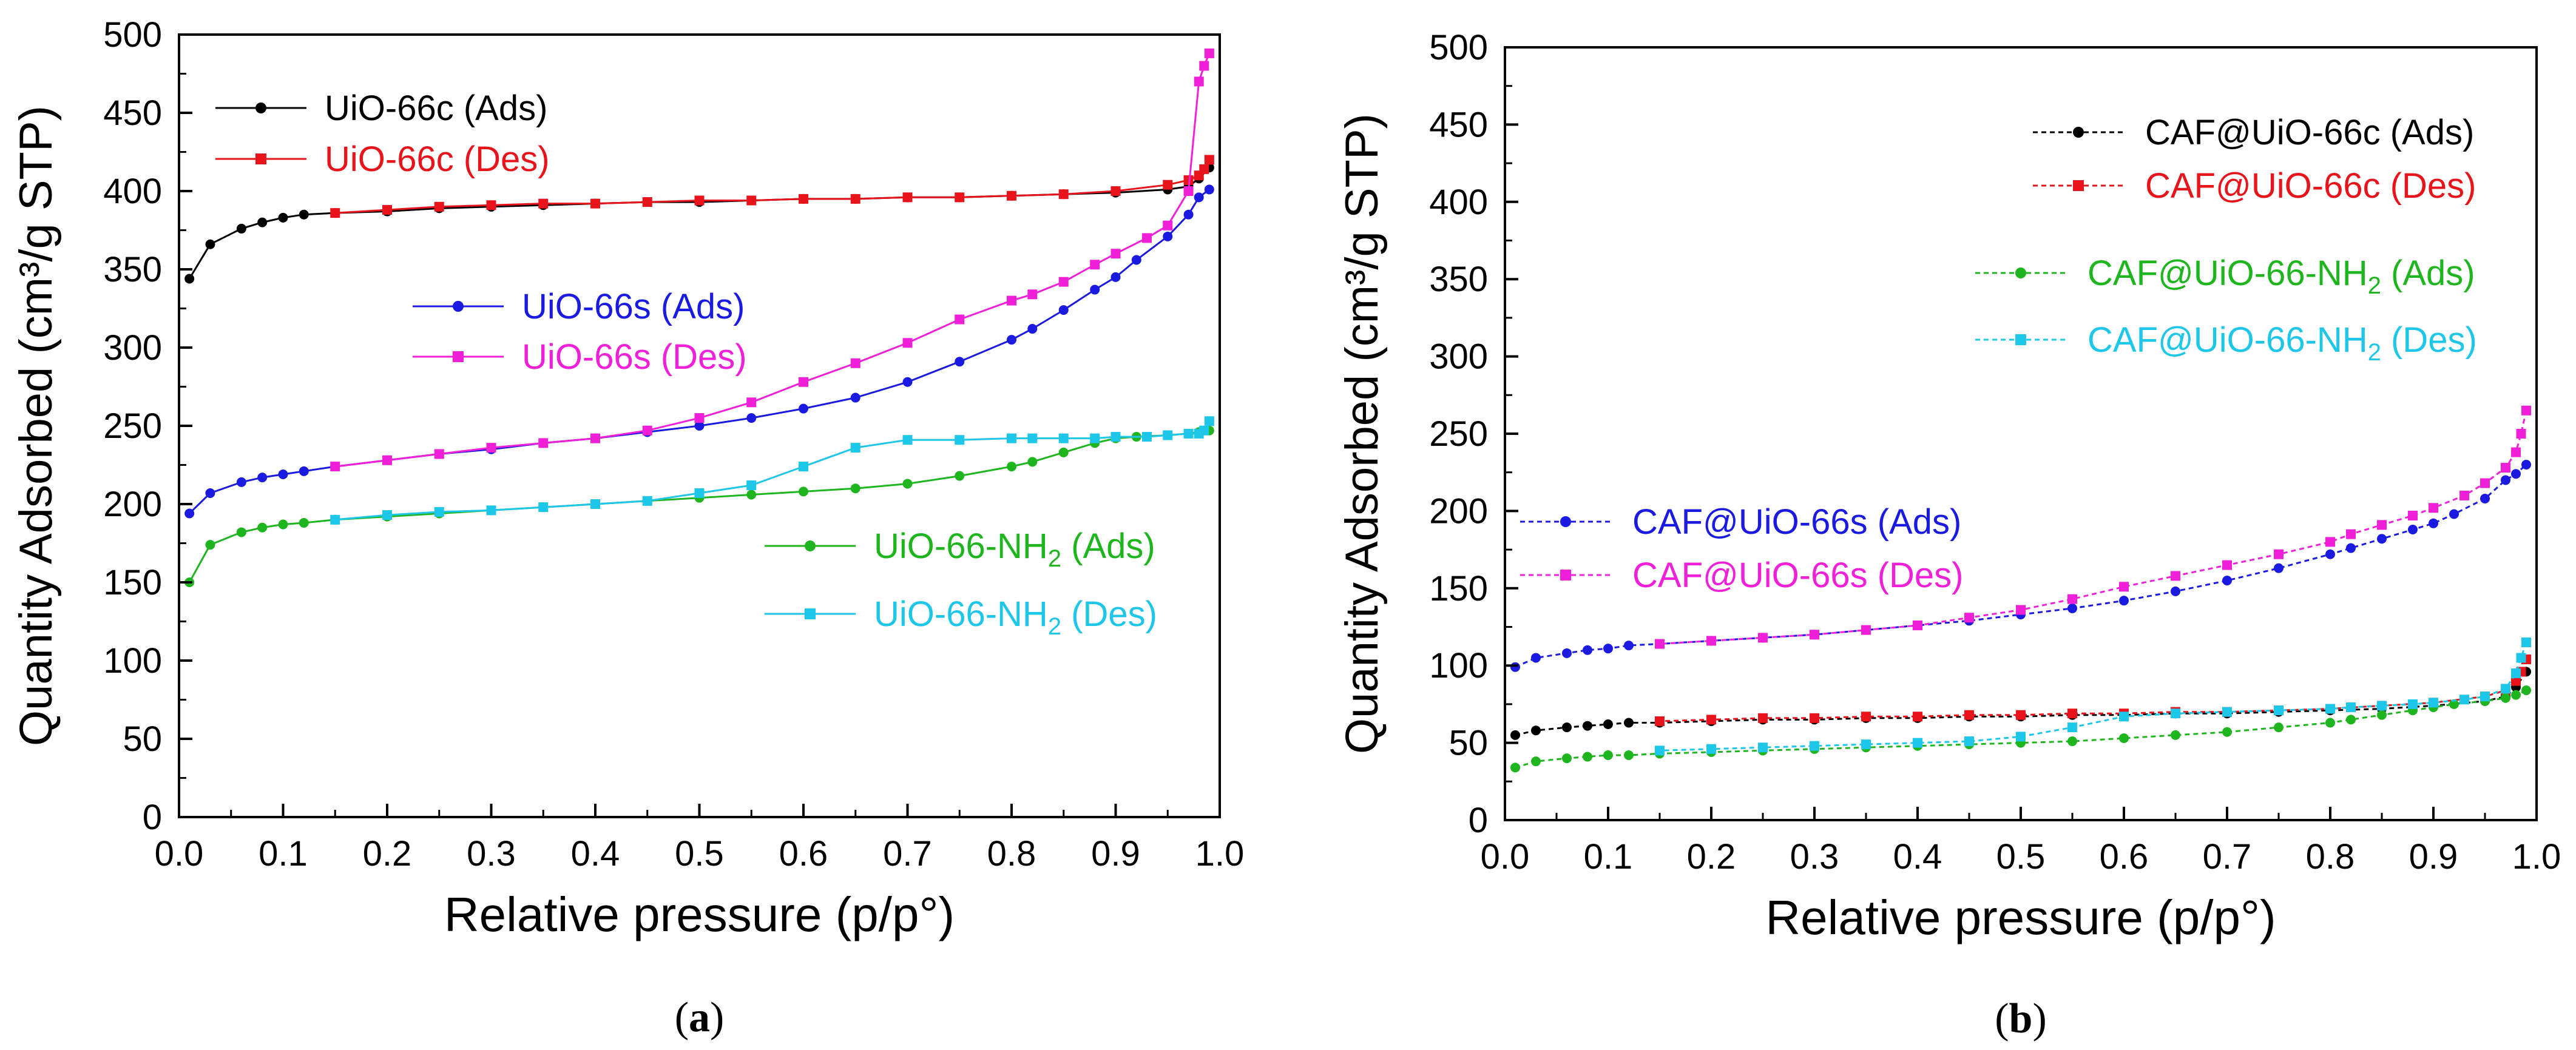 The height and width of the screenshot is (1050, 2576). What do you see at coordinates (2281, 276) in the screenshot?
I see `legend-label: CAF@UiO-66-NH2 (Ads)` at bounding box center [2281, 276].